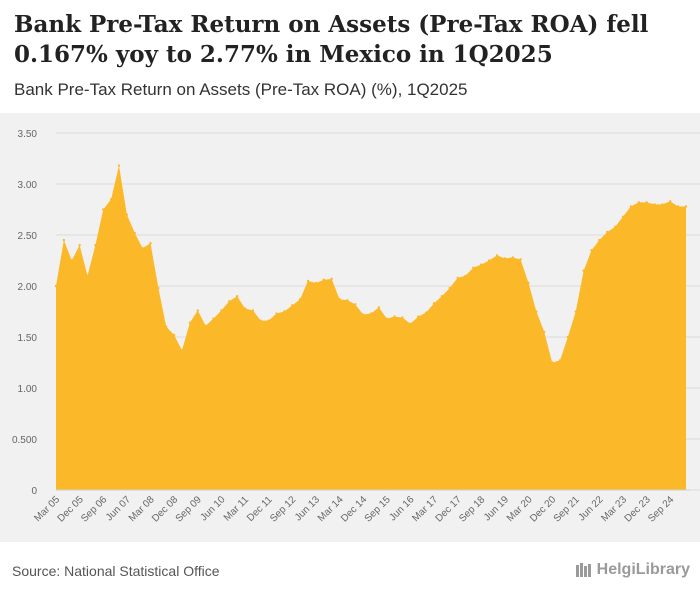 The image size is (700, 596). I want to click on x-tick-label: Sep 18, so click(472, 509).